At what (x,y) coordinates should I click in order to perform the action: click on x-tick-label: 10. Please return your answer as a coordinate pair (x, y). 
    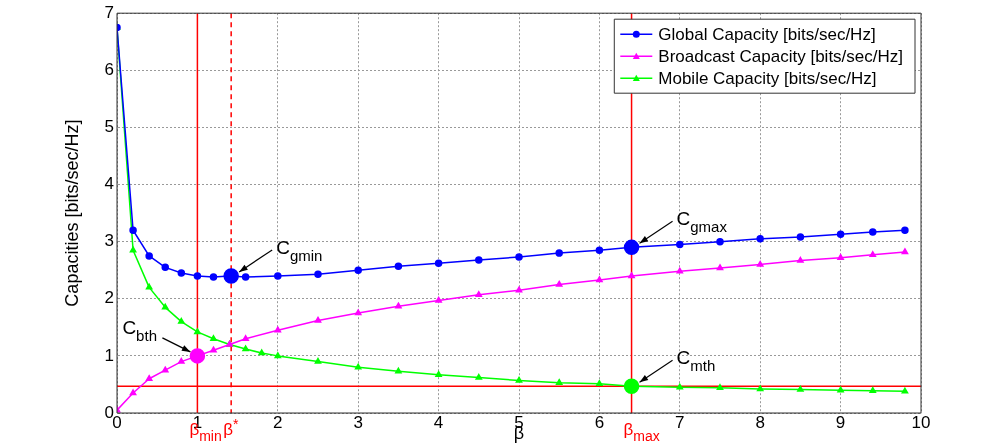
    Looking at the image, I should click on (921, 422).